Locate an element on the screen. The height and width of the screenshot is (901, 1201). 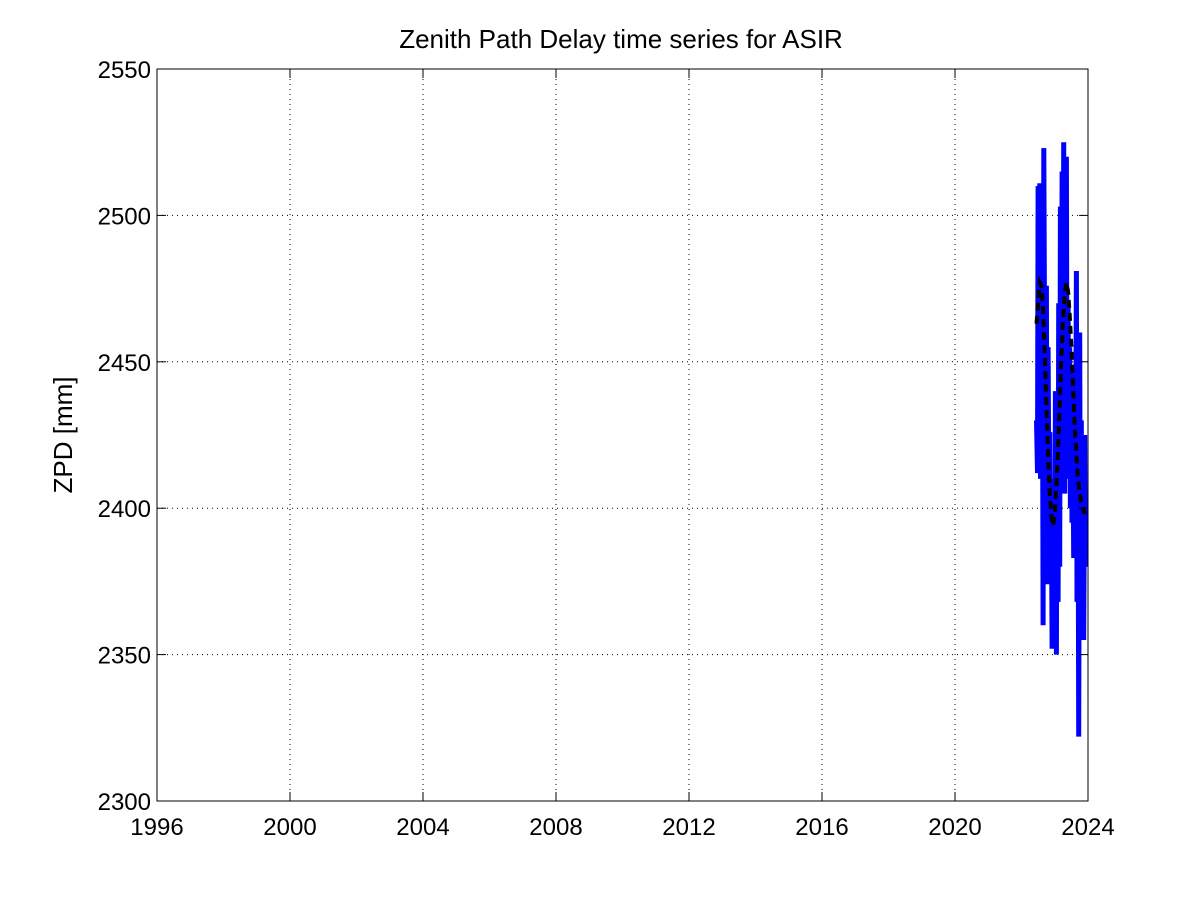
y-tick-label: 2300 is located at coordinates (124, 802).